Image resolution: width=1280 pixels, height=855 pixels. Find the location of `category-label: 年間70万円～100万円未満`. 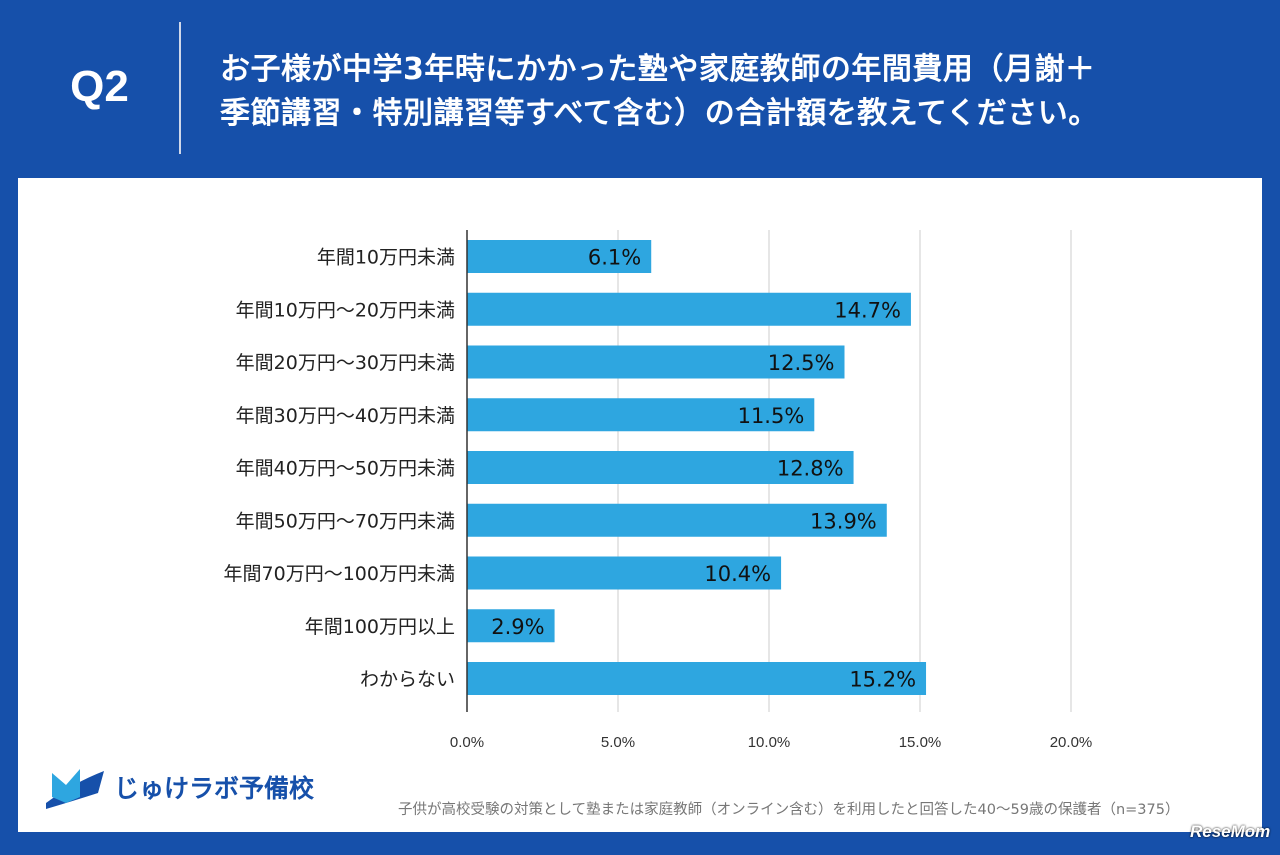

category-label: 年間70万円～100万円未満 is located at coordinates (339, 574).